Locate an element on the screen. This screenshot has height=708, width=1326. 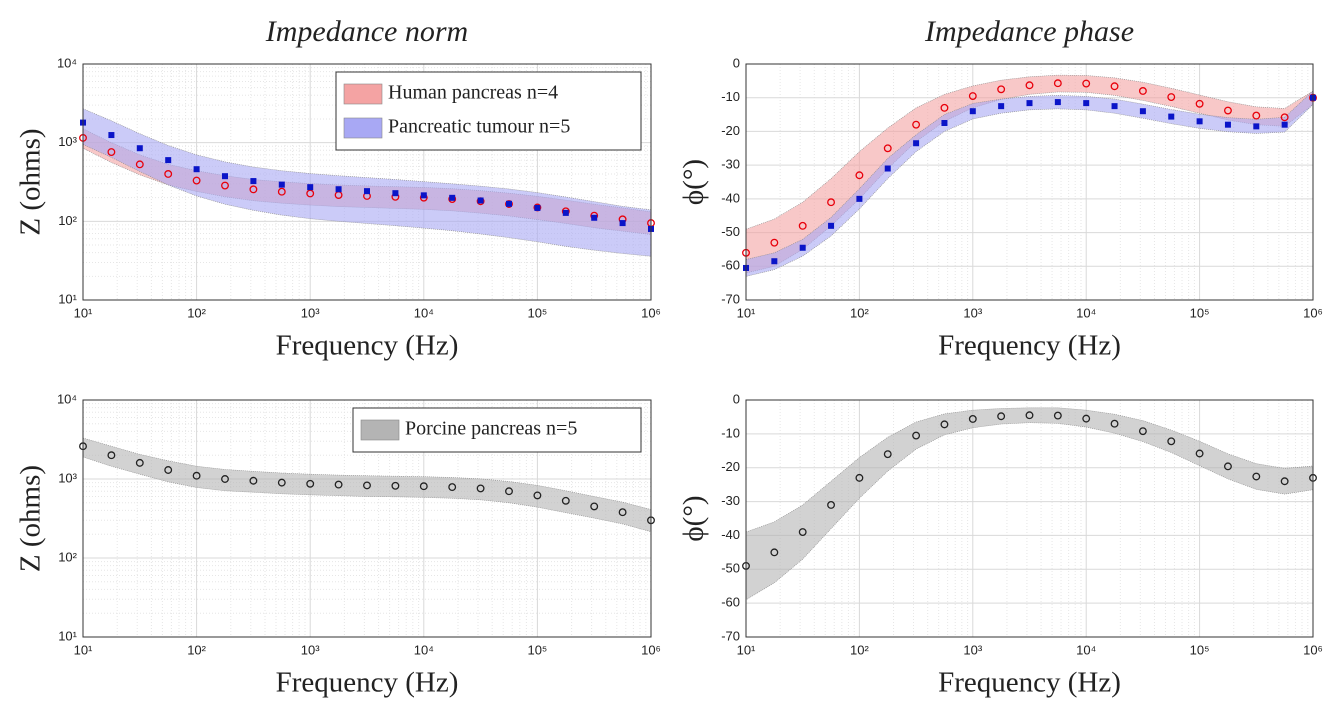
chart-title: Impedance phase is located at coordinates (1029, 31).